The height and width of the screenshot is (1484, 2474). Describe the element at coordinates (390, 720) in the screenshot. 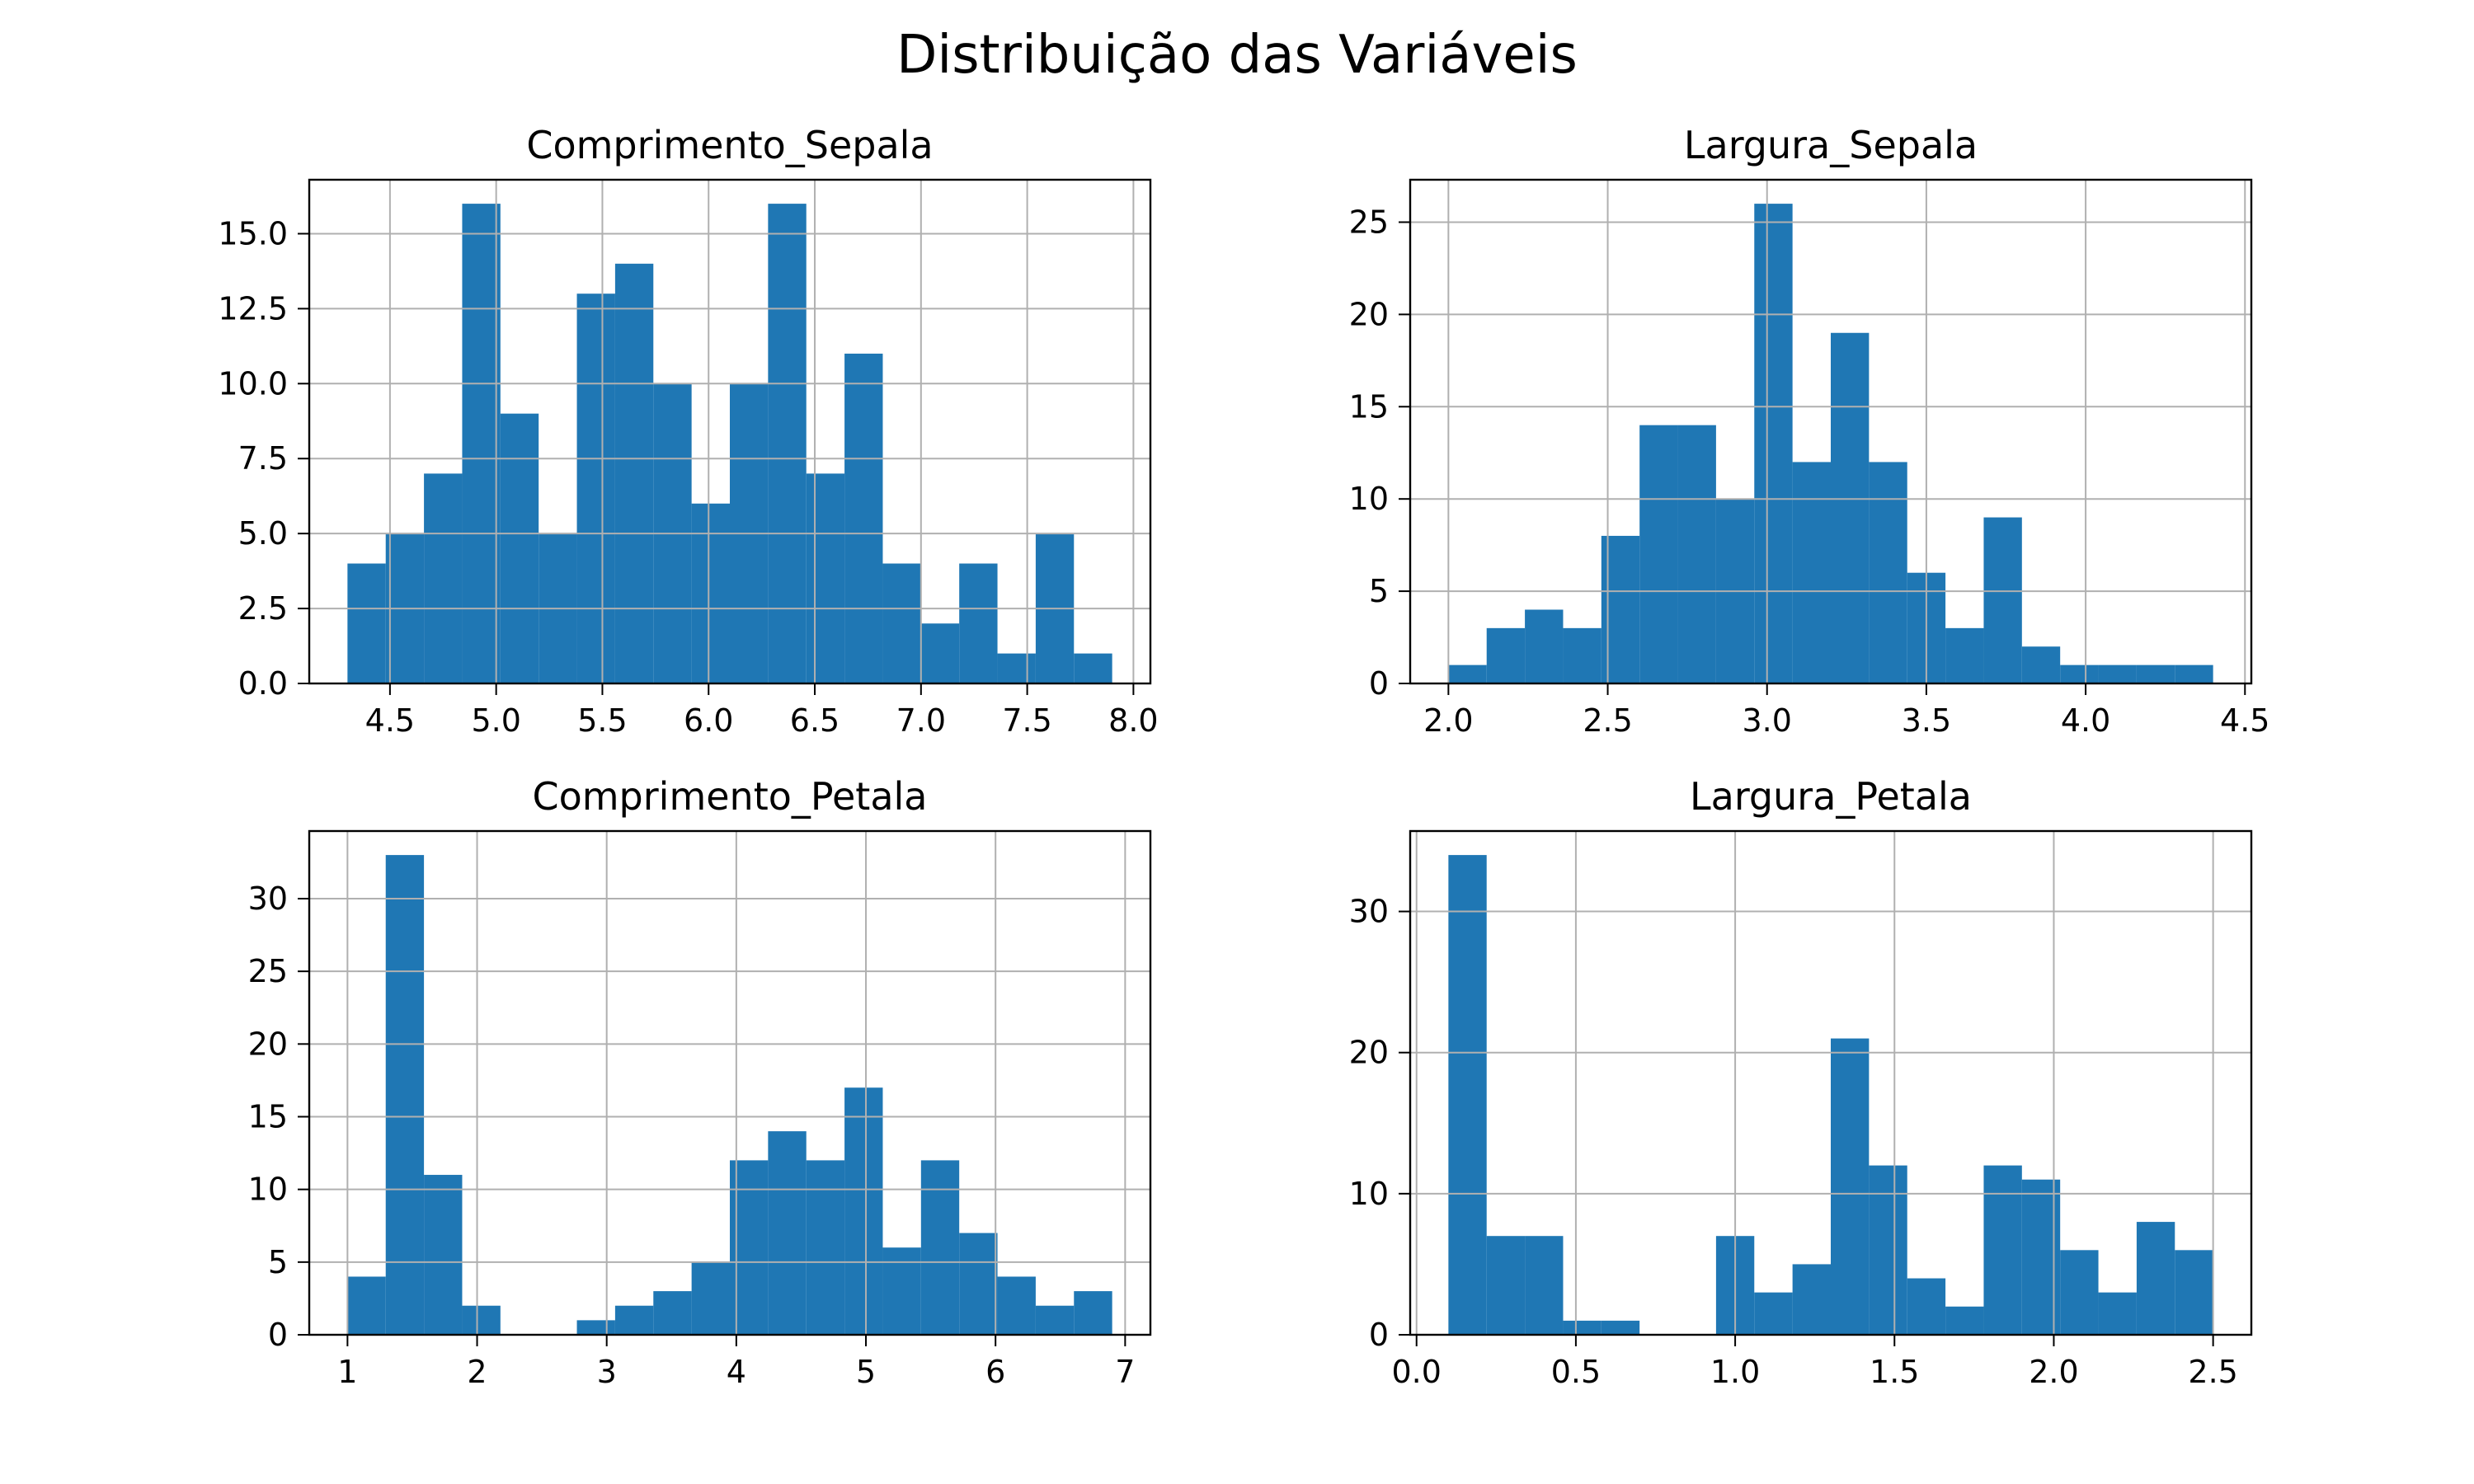

I see `x-tick-label: 4.5` at that location.